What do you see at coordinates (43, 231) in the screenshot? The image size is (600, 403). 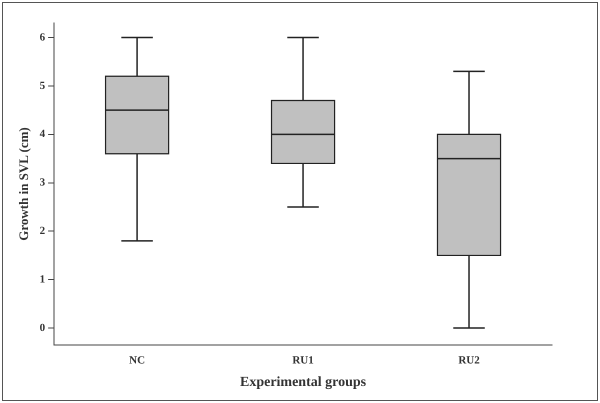 I see `y-tick-label: 2` at bounding box center [43, 231].